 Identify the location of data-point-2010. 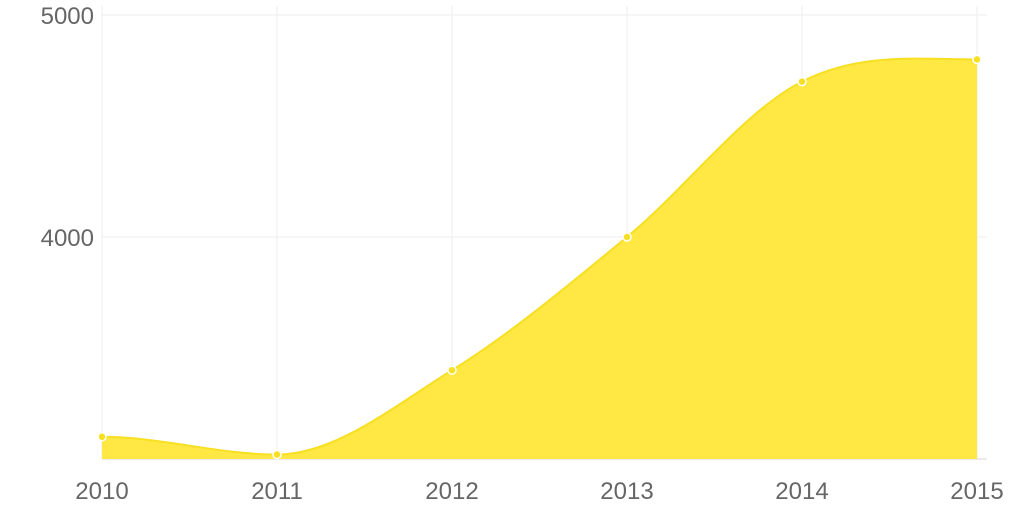
(102, 437).